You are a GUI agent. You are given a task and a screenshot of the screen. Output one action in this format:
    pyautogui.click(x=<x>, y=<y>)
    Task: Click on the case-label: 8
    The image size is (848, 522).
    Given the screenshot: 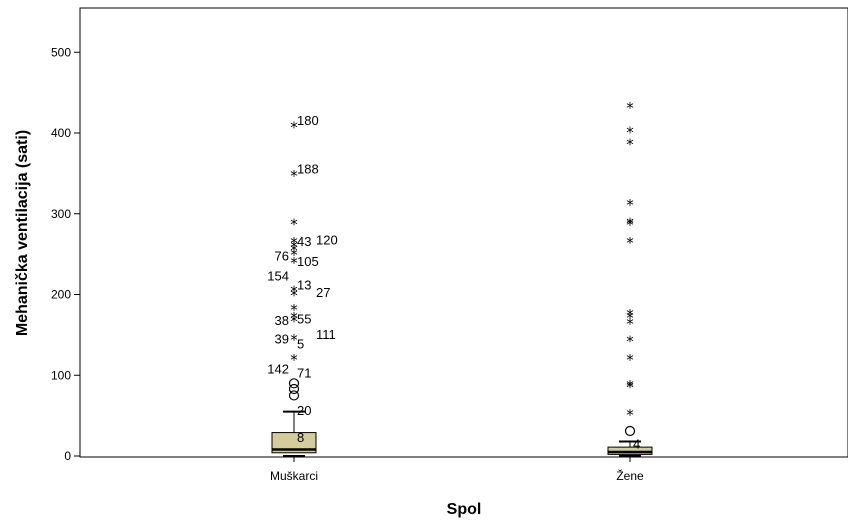 What is the action you would take?
    pyautogui.click(x=300, y=437)
    